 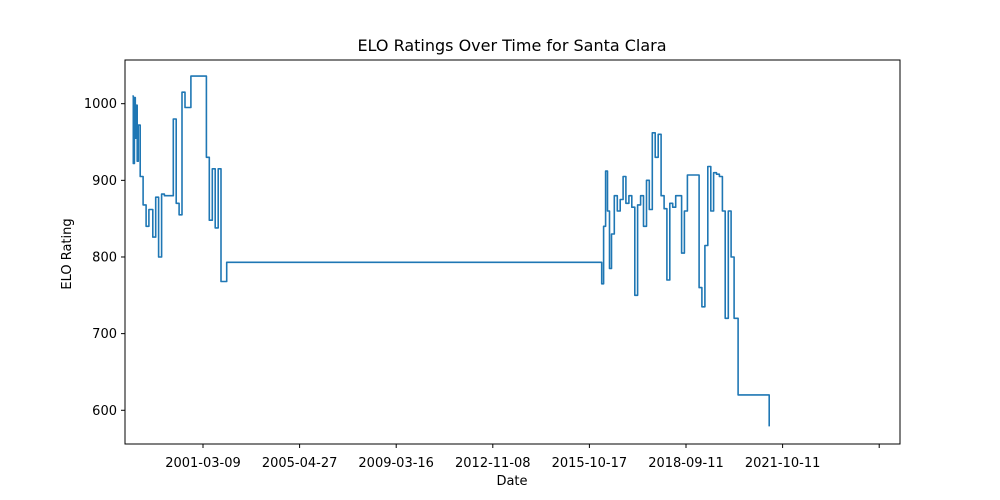 I want to click on x-tick-label: 2009-03-16, so click(x=396, y=463).